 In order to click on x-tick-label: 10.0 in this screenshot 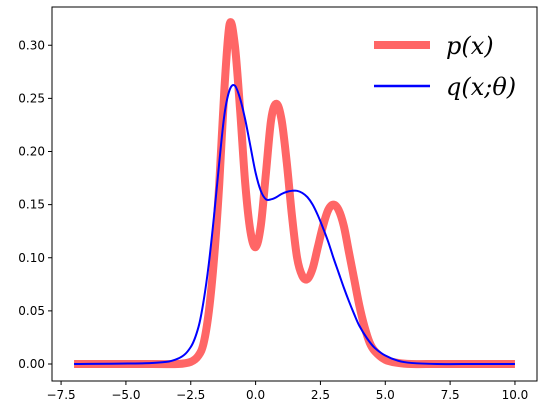, I will do `click(515, 395)`.